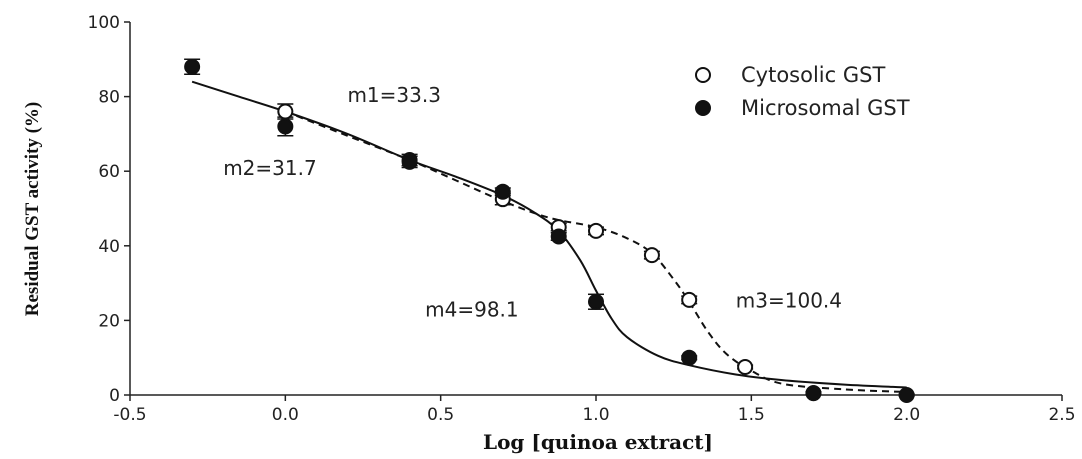  I want to click on y-tick-label: 40, so click(109, 247).